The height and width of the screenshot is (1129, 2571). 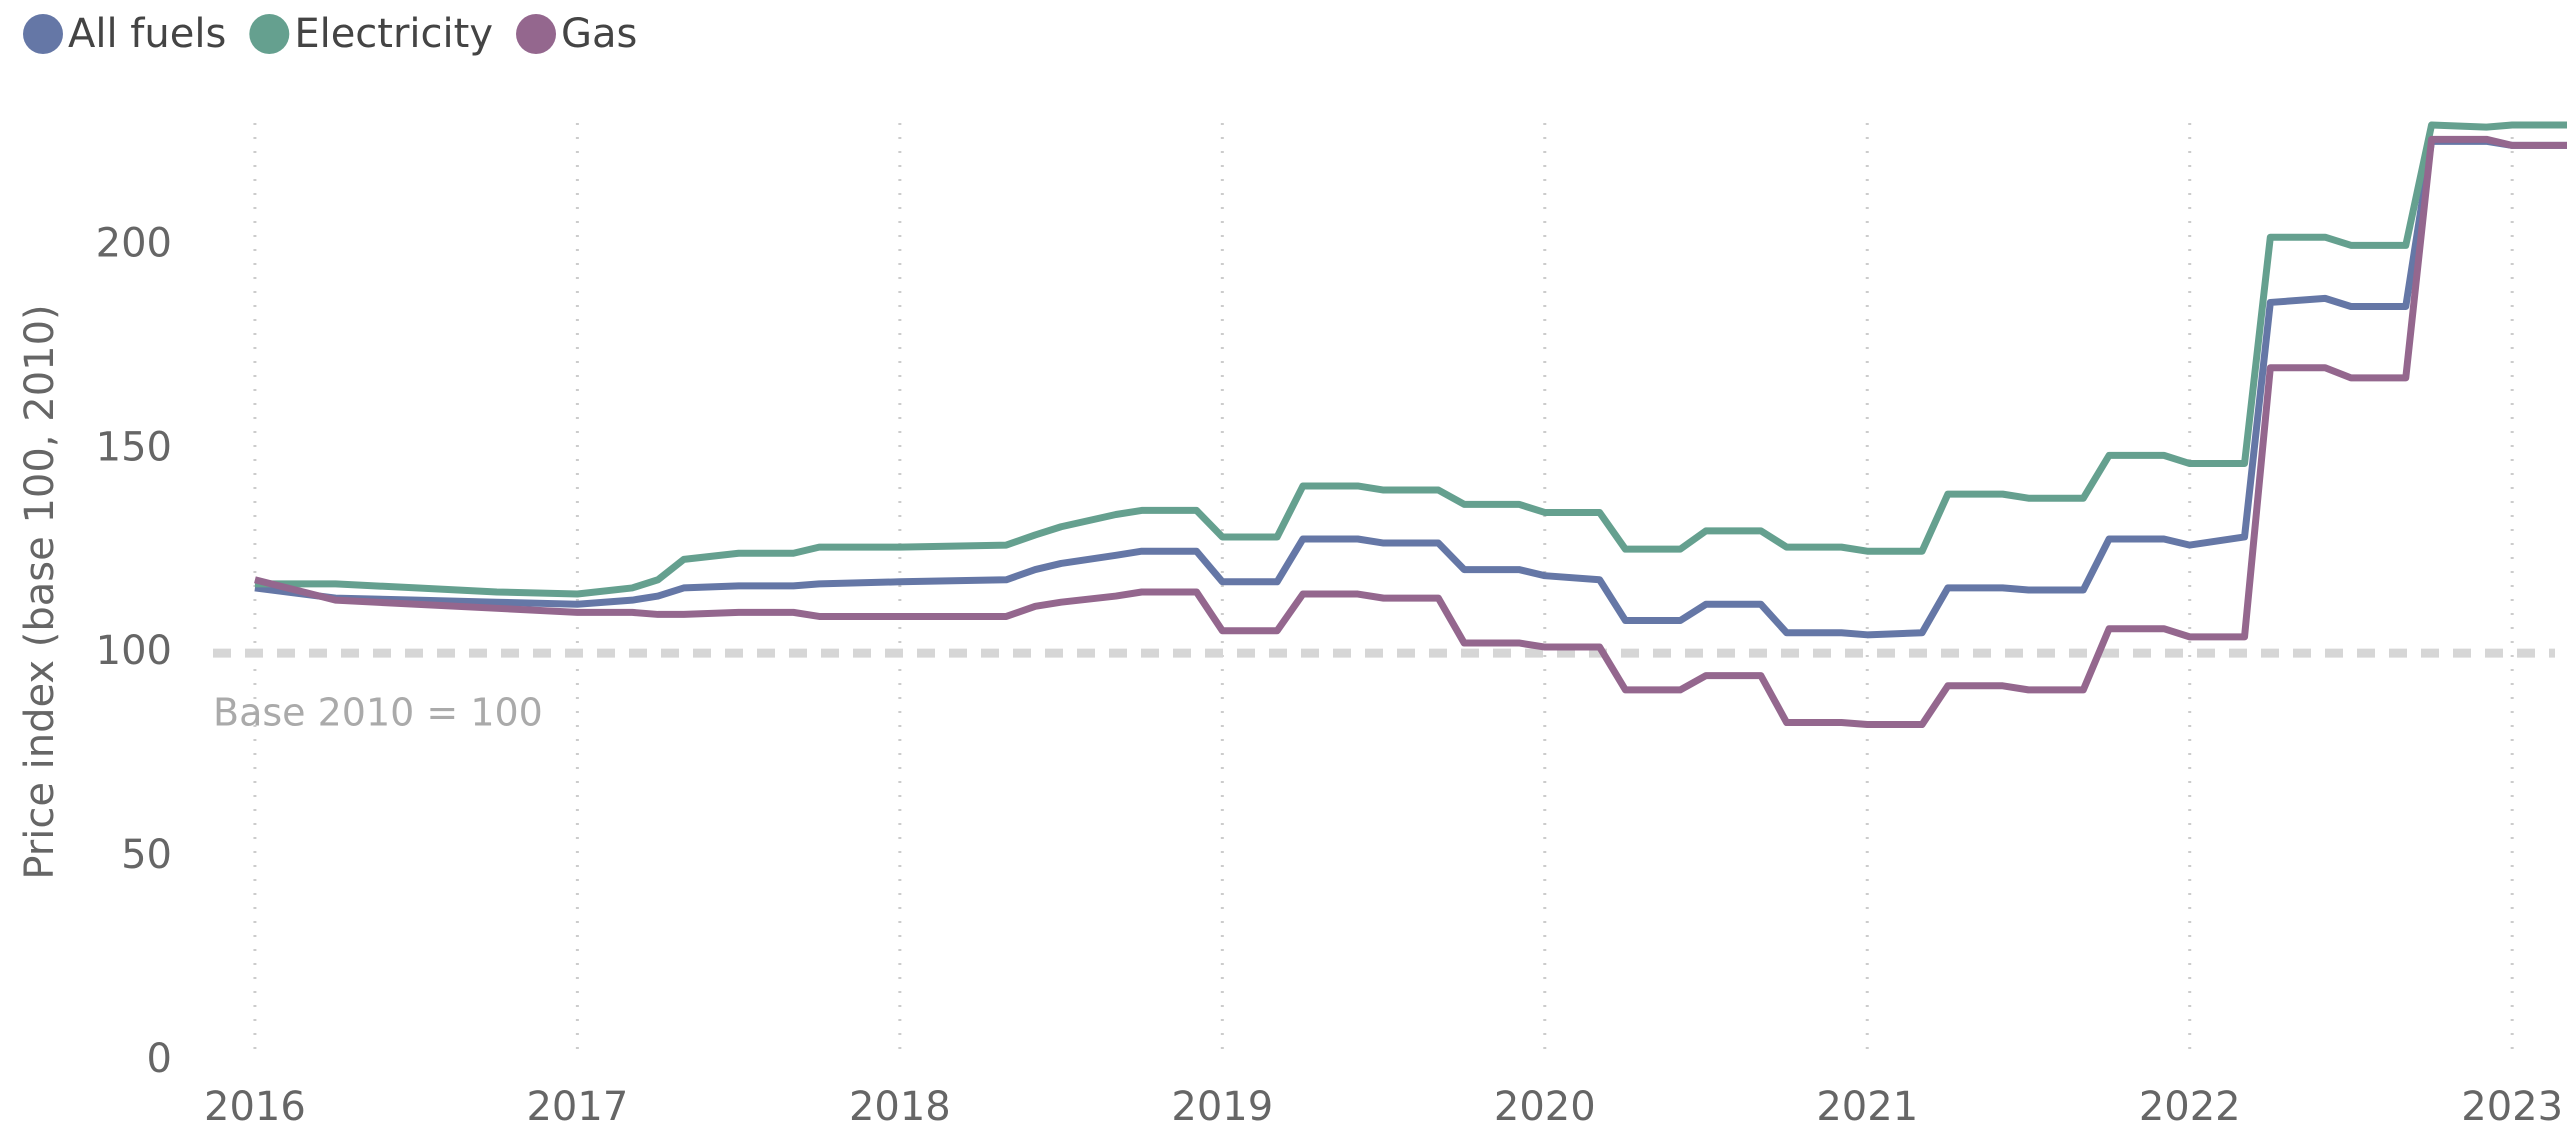 What do you see at coordinates (599, 34) in the screenshot?
I see `legend-label: Gas` at bounding box center [599, 34].